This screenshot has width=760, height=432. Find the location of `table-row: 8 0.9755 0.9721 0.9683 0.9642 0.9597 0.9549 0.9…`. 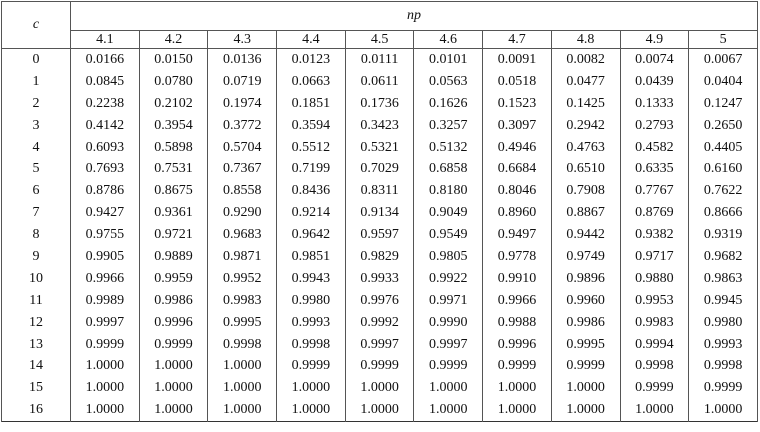

table-row: 8 0.9755 0.9721 0.9683 0.9642 0.9597 0.9549 0.9… is located at coordinates (379, 235).